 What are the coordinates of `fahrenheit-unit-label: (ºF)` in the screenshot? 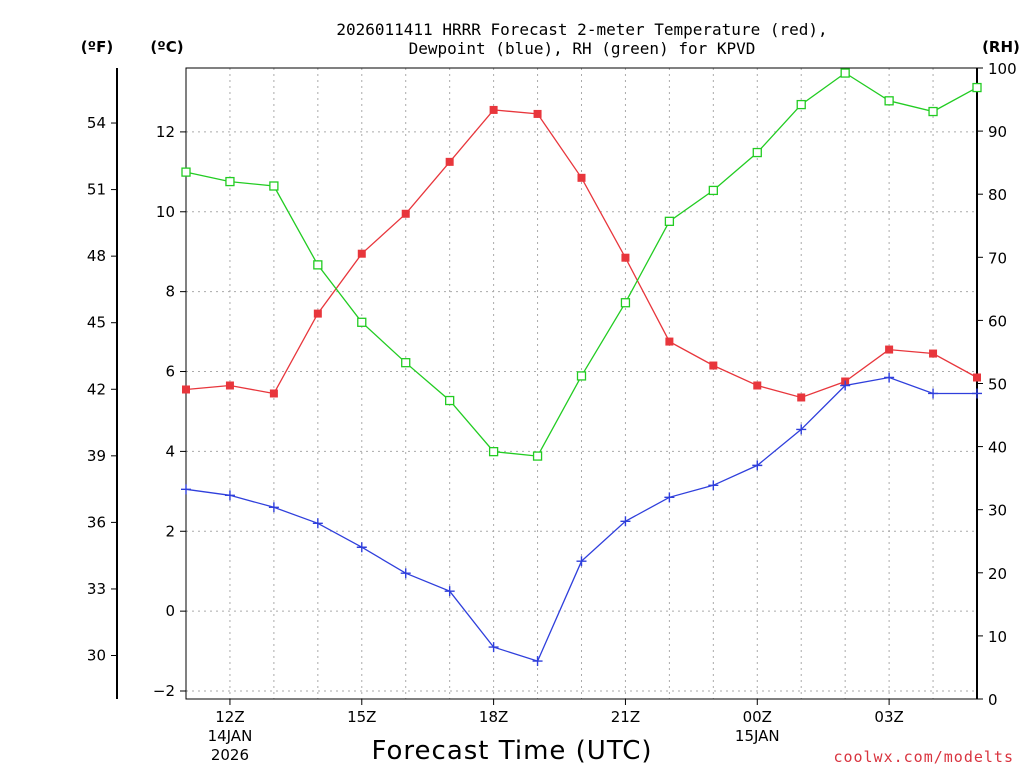 It's located at (97, 47).